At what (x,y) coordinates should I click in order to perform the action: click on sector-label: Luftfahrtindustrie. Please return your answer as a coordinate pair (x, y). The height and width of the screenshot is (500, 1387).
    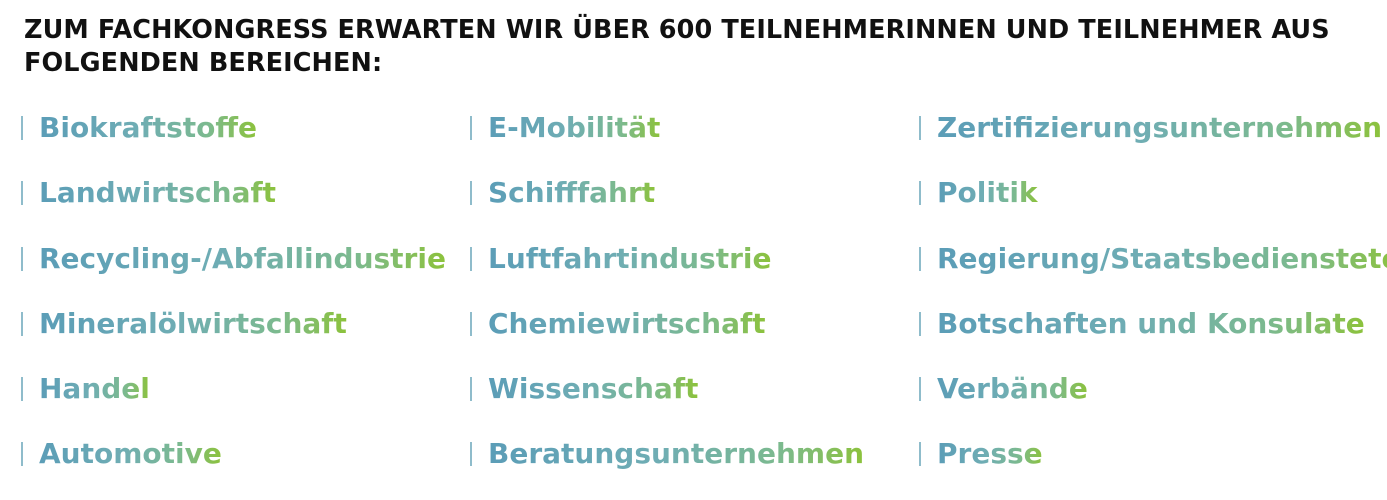
    Looking at the image, I should click on (630, 259).